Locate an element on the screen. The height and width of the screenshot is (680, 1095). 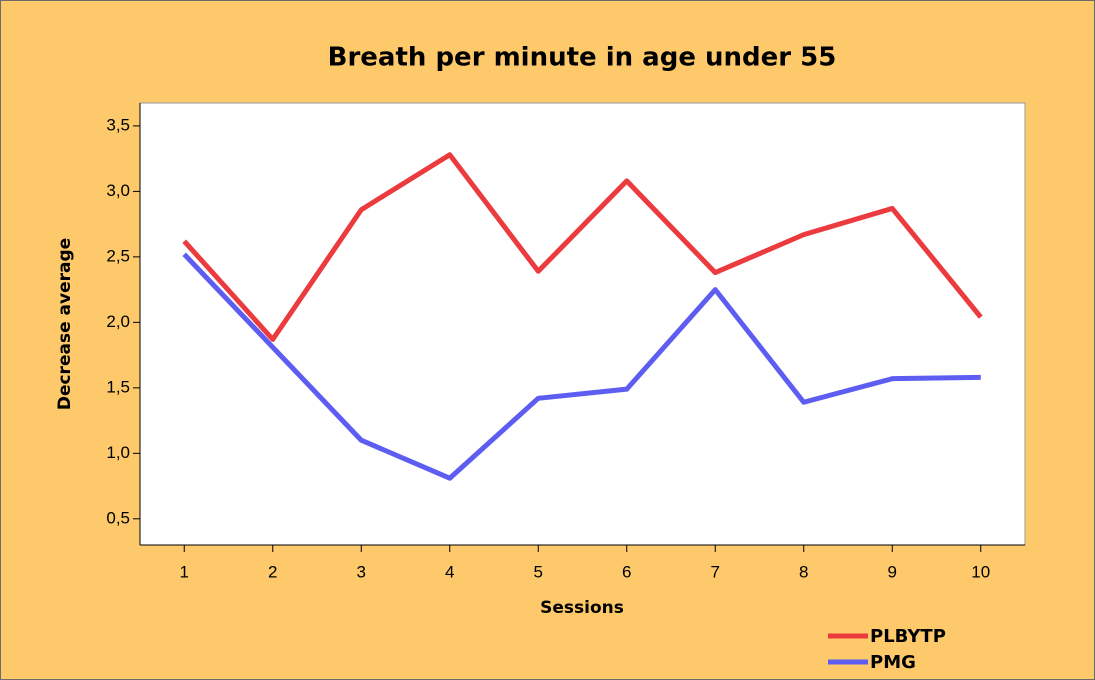
y-tick-label: 1,5 is located at coordinates (118, 386).